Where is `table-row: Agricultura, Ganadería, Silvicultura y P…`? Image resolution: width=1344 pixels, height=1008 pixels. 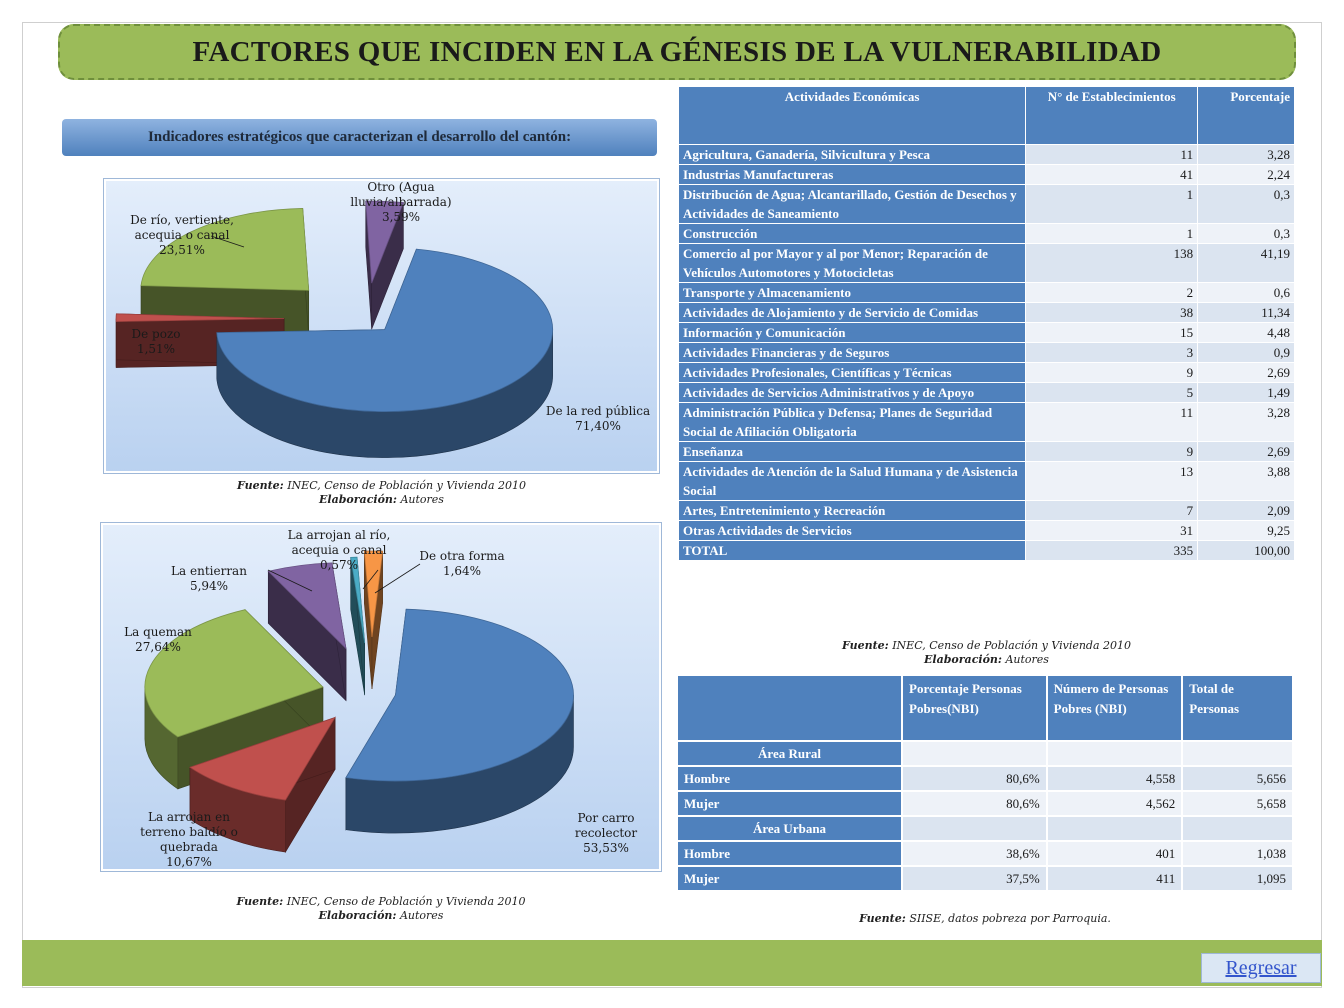 table-row: Agricultura, Ganadería, Silvicultura y P… is located at coordinates (986, 154).